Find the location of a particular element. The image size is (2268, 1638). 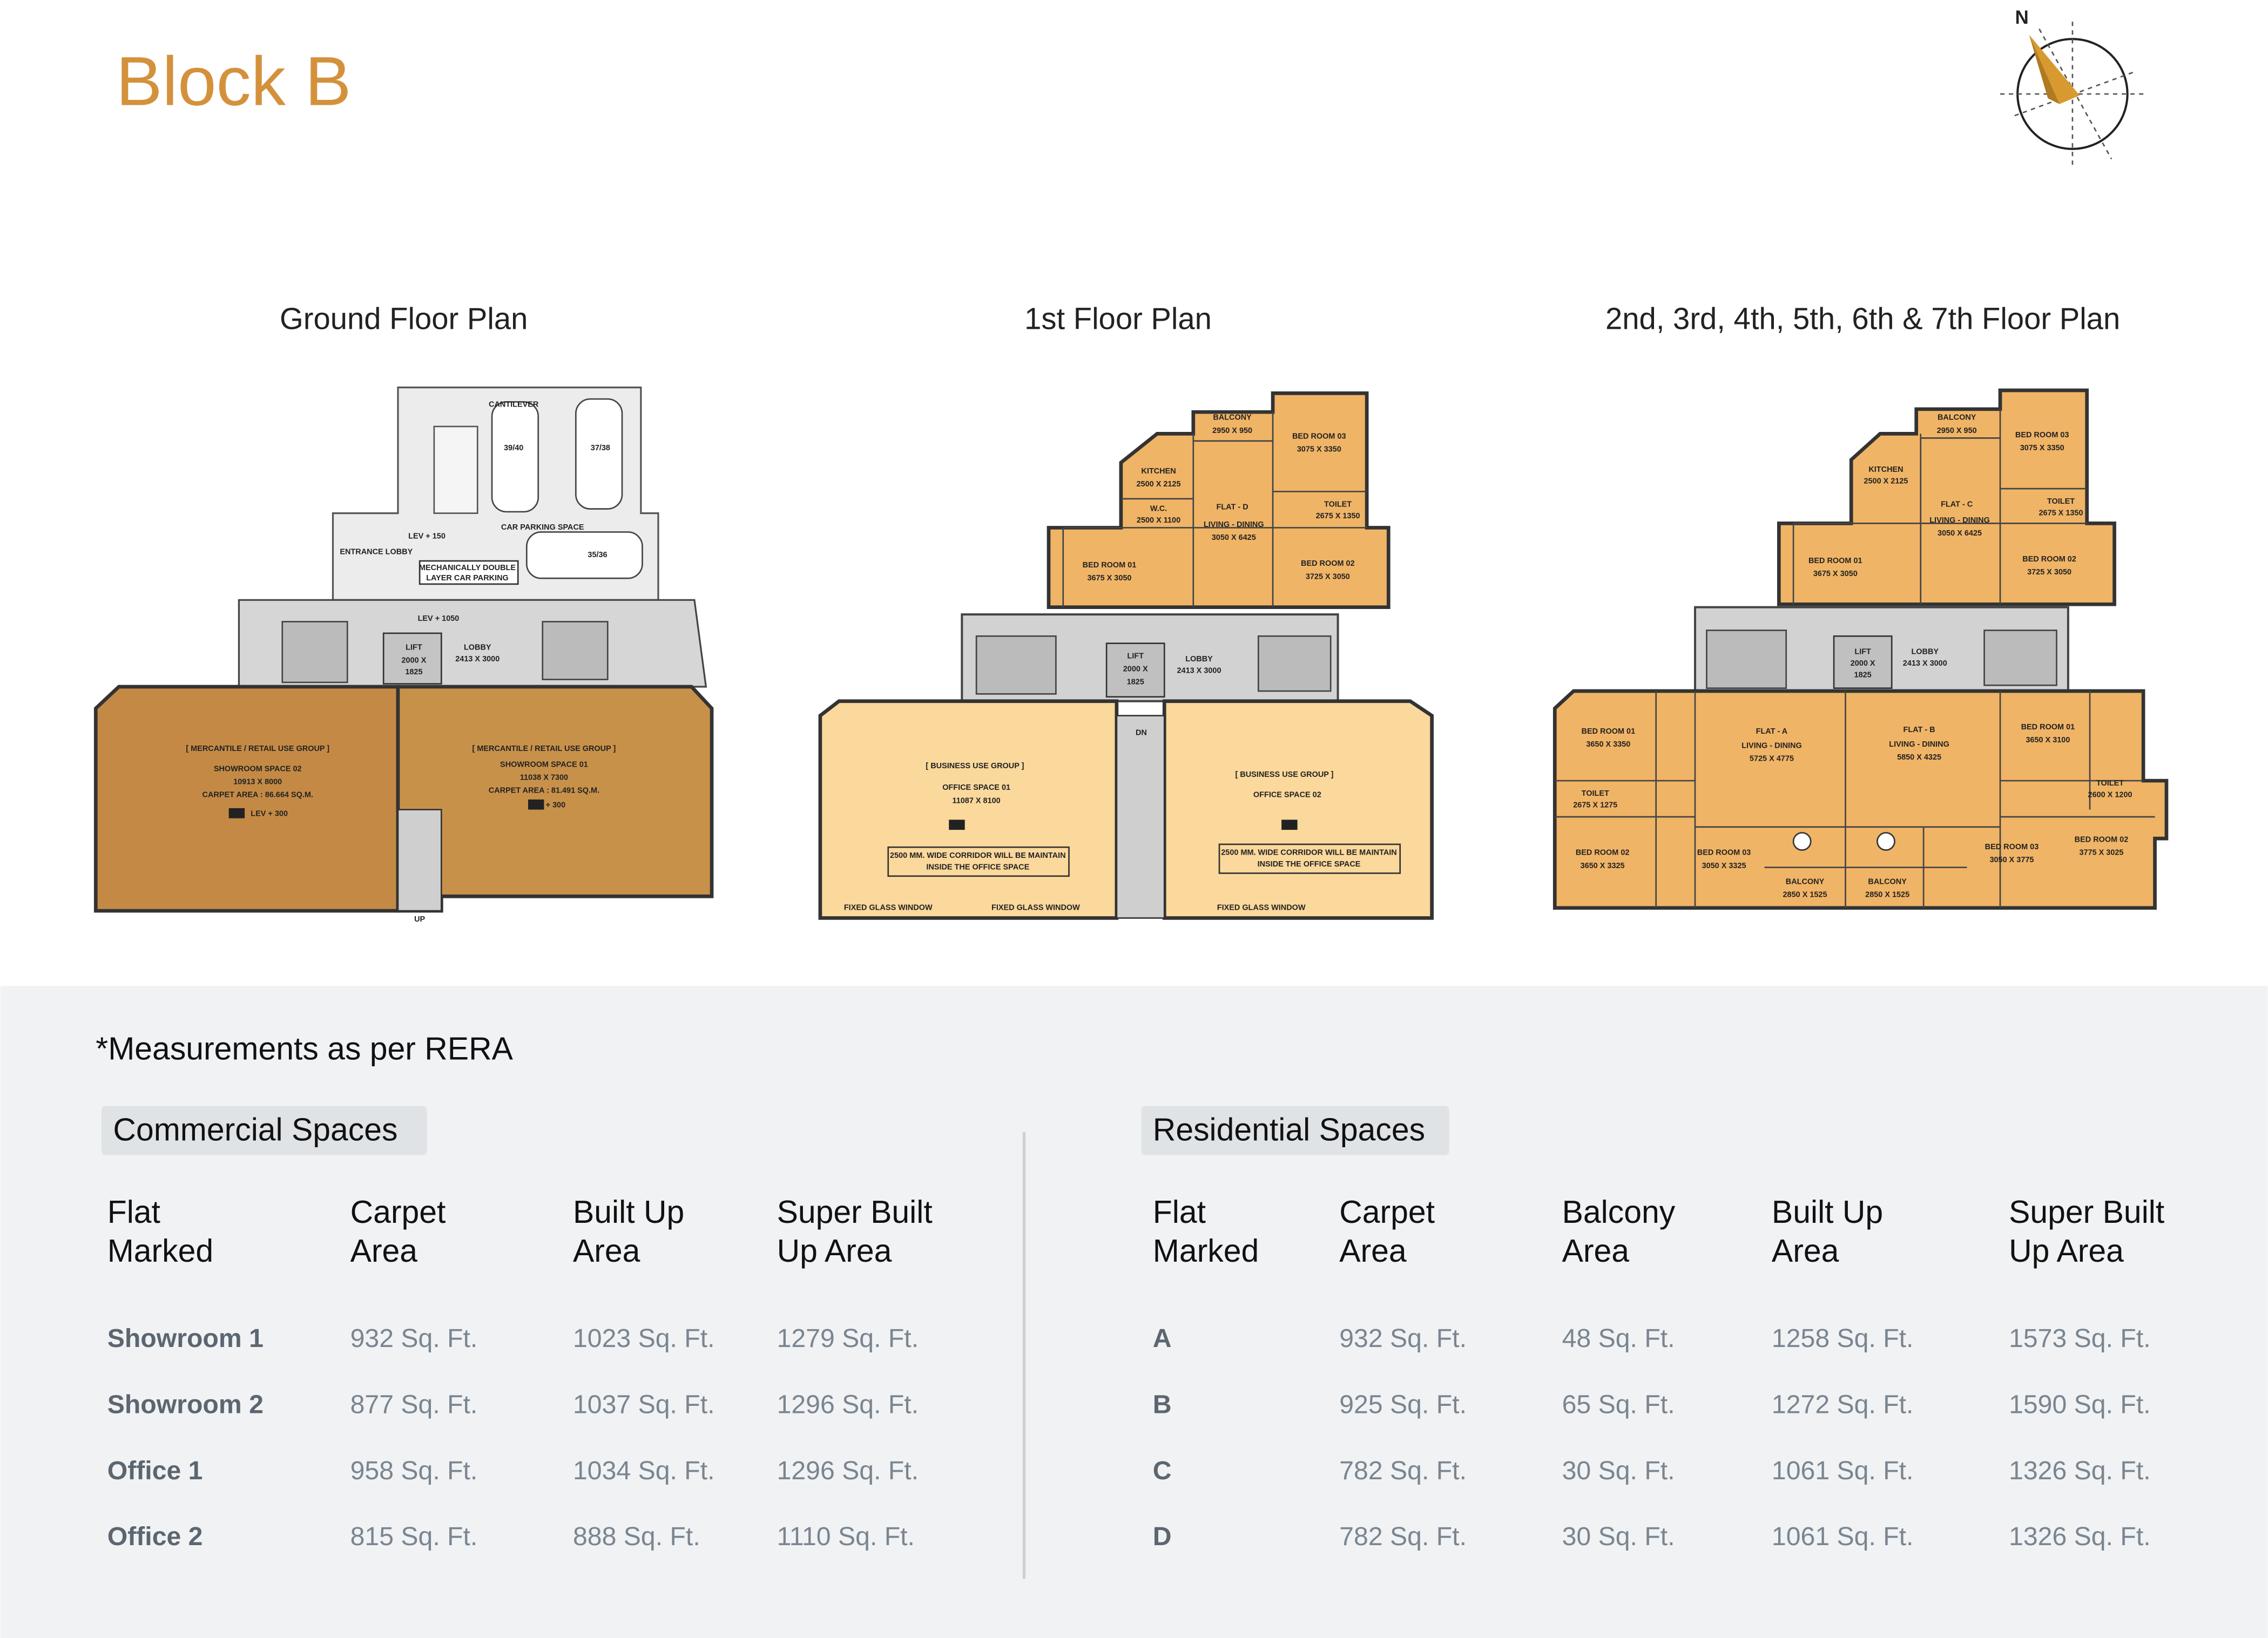

cell: 30 Sq. Ft. is located at coordinates (1618, 1470).